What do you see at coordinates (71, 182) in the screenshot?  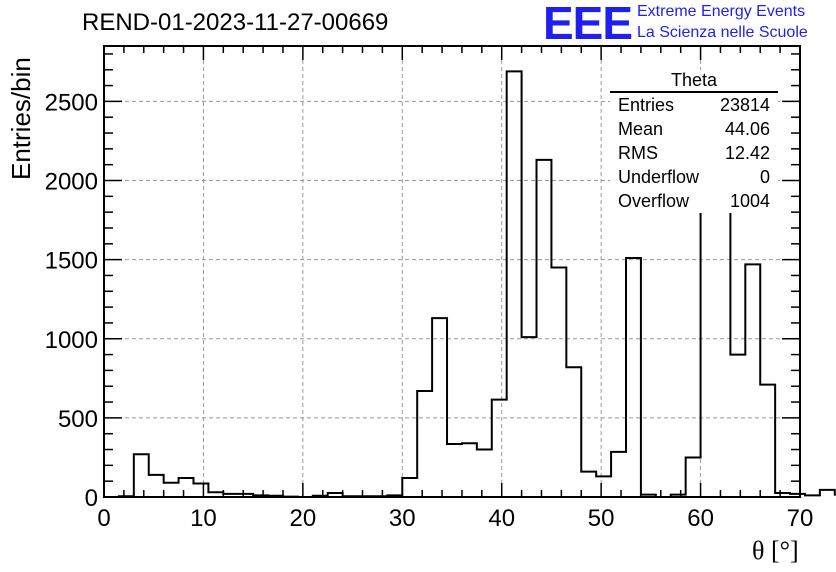 I see `y-tick-label: 2000` at bounding box center [71, 182].